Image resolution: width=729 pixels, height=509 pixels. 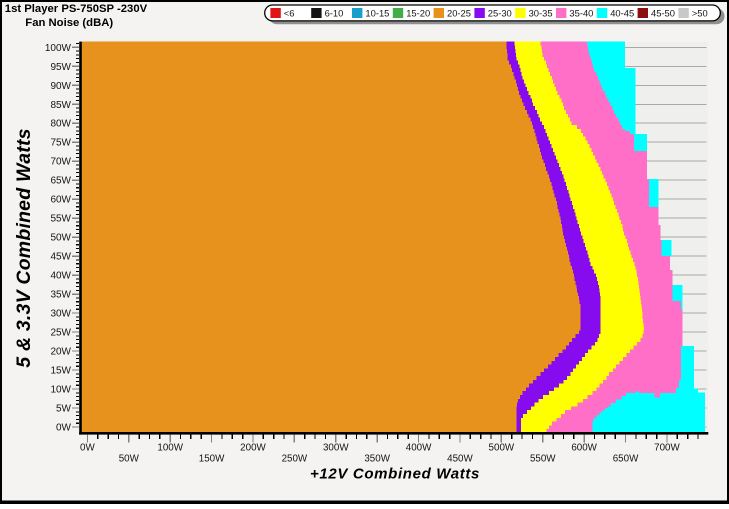 I want to click on svg-text: 6-10, so click(x=334, y=12).